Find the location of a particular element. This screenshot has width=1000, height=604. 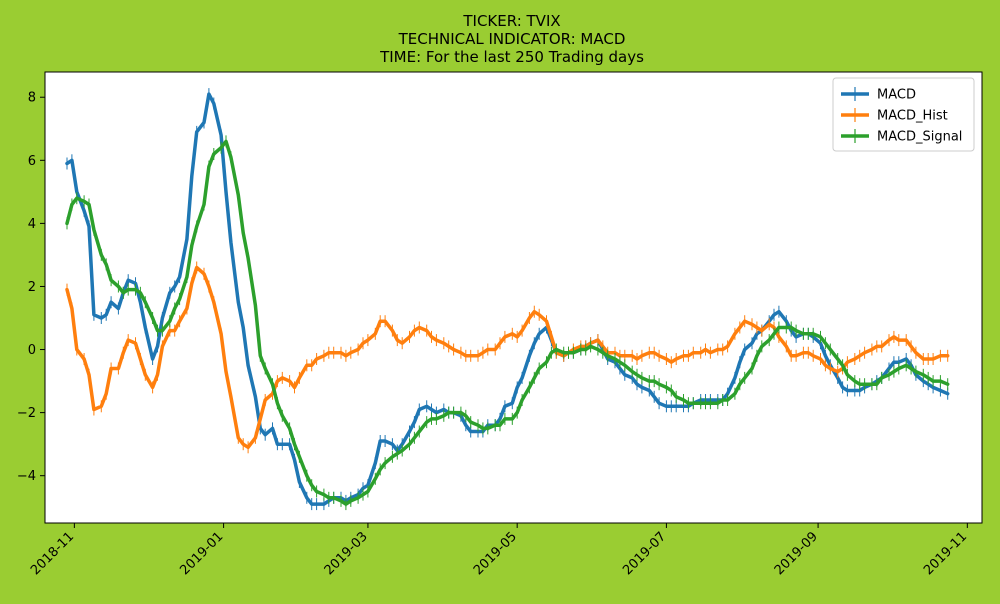

x-tick-label: 2019-09 is located at coordinates (796, 553).